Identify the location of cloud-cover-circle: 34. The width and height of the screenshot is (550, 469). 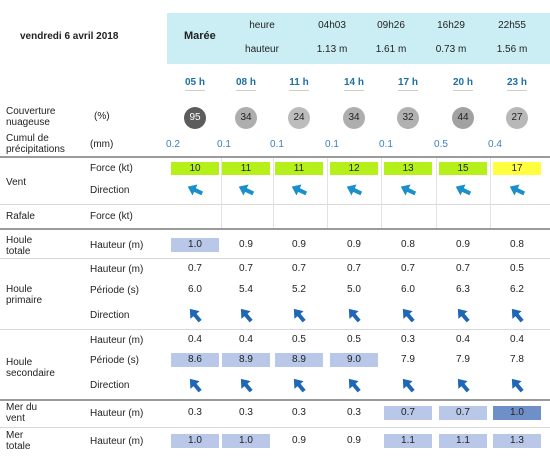
(246, 118).